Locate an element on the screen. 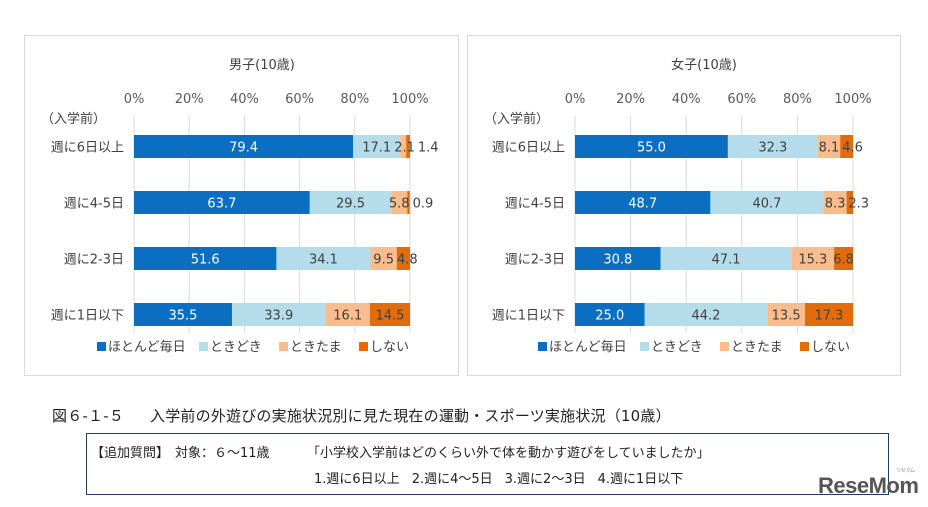  data-label: 47.1 is located at coordinates (726, 260).